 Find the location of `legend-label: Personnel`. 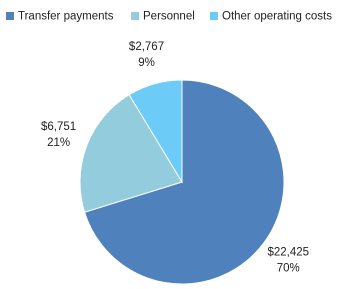

legend-label: Personnel is located at coordinates (169, 17).